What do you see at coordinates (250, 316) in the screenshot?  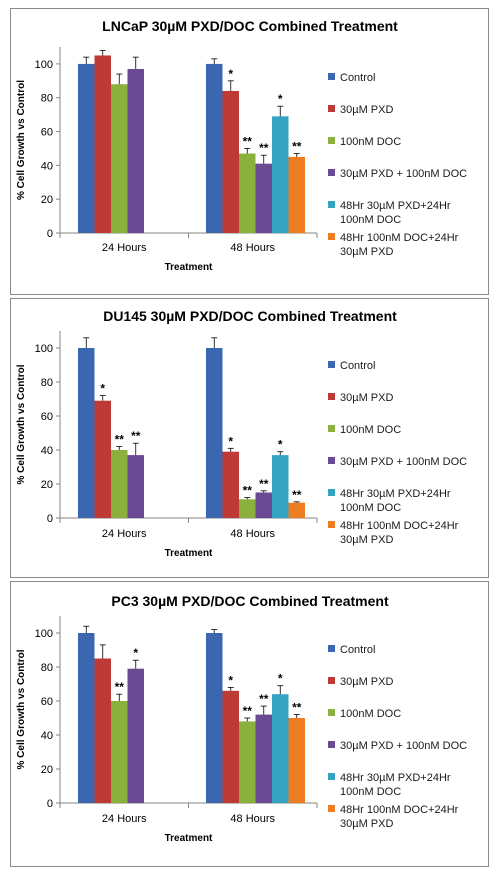 I see `chart-title: DU145 30µM PXD/DOC Combined Treatment` at bounding box center [250, 316].